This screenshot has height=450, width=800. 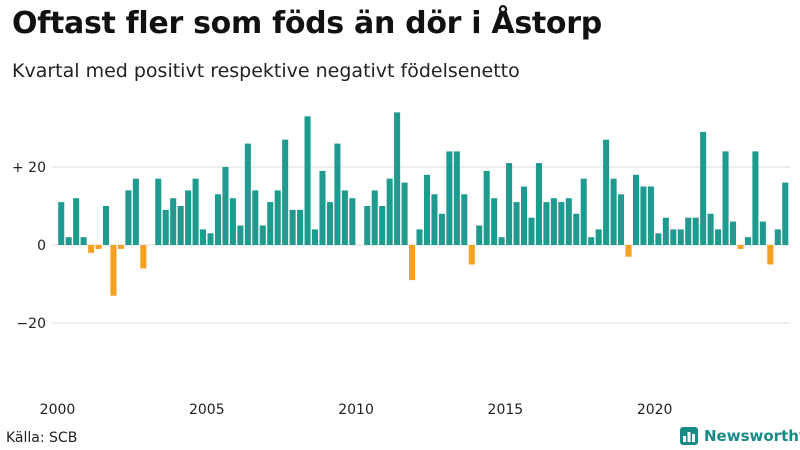 I want to click on x-axis-ticks: 2000 2005 2010 2015 2020, so click(x=356, y=410).